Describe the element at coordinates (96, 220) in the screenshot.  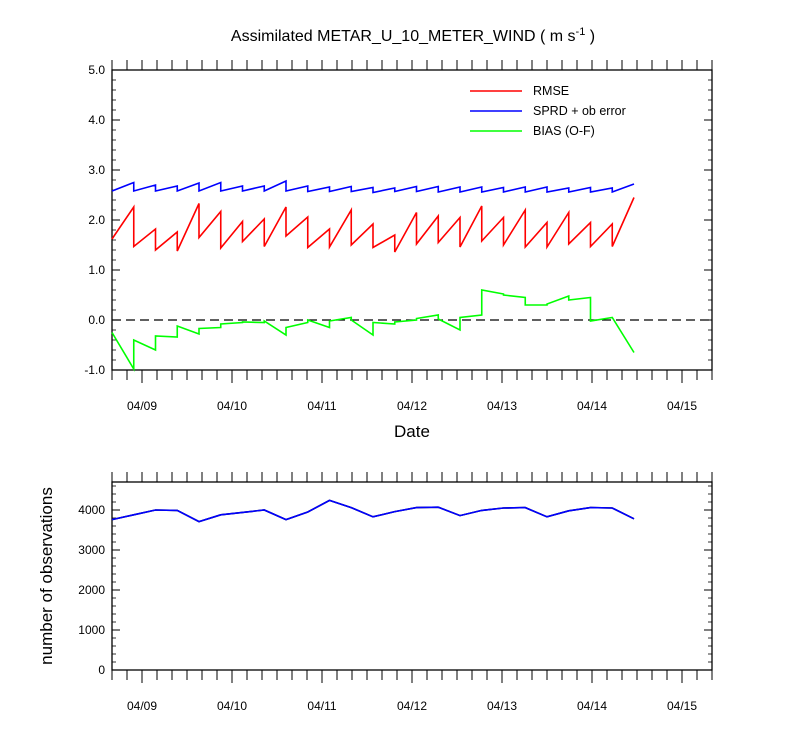
I see `y-tick-label: 2.0` at that location.